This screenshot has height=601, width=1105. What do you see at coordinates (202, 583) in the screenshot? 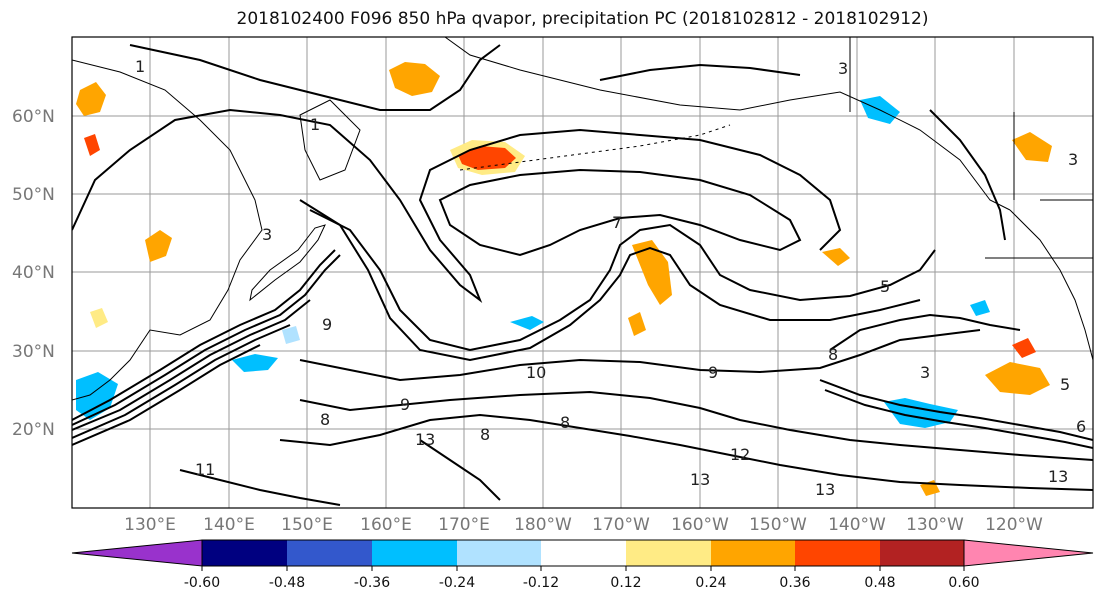
I see `colorbar-tick-label: -0.60` at bounding box center [202, 583].